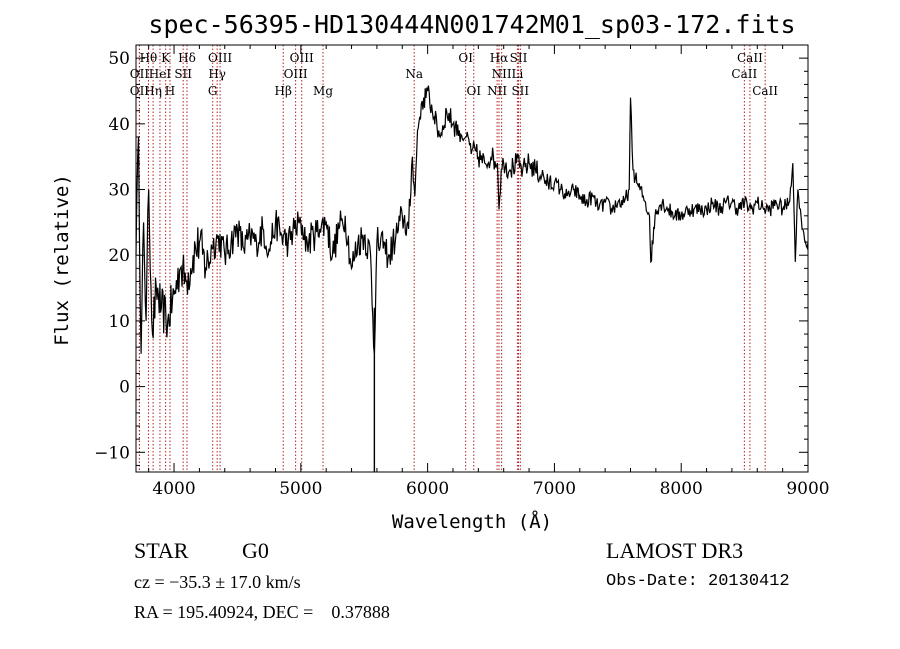  What do you see at coordinates (166, 58) in the screenshot?
I see `line-label: K` at bounding box center [166, 58].